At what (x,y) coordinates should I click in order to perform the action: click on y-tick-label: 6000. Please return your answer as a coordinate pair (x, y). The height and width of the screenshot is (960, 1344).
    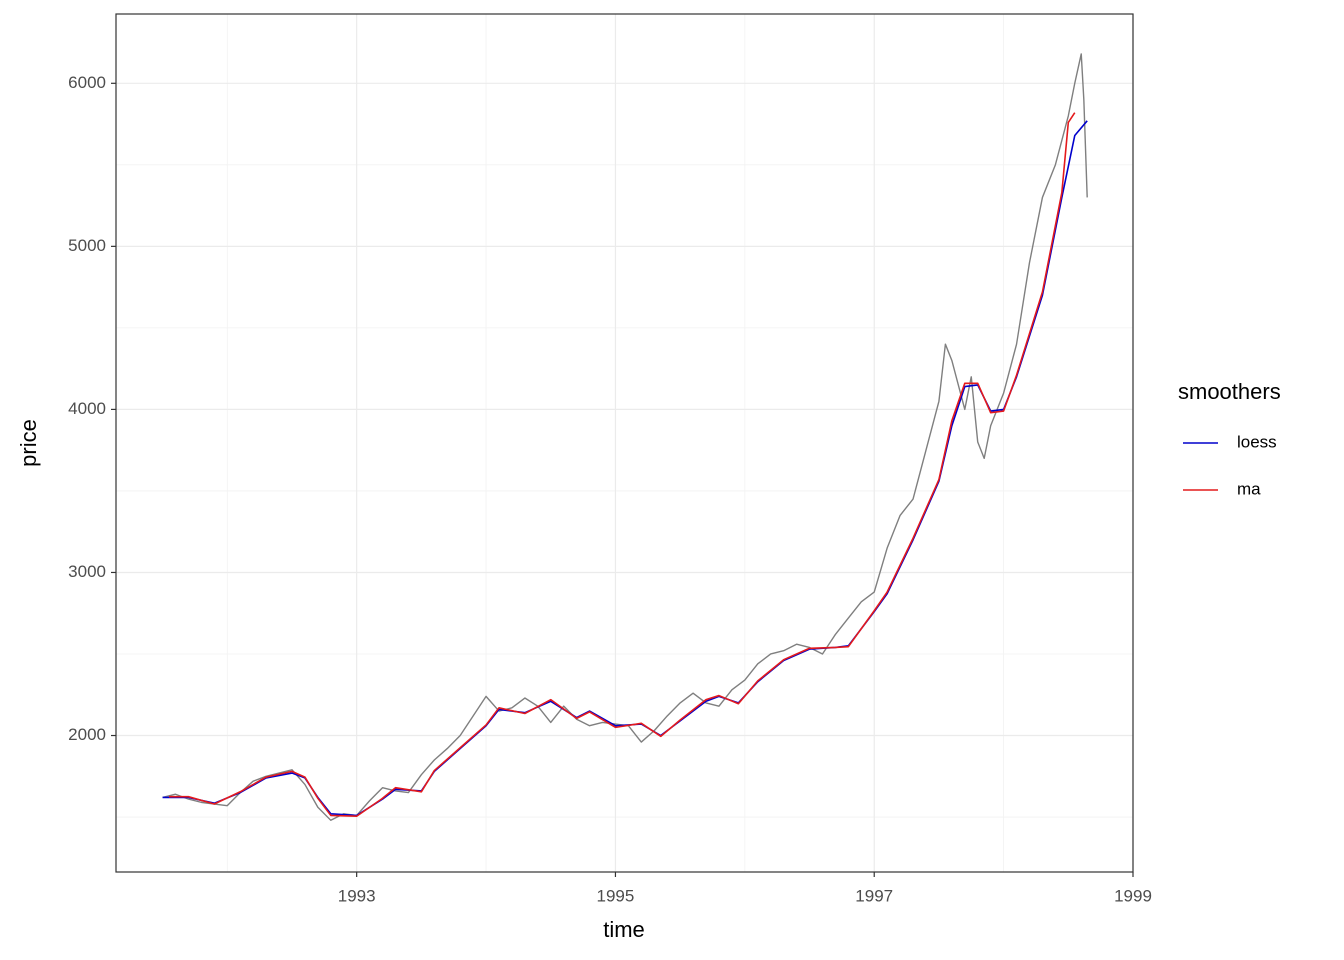
    Looking at the image, I should click on (87, 82).